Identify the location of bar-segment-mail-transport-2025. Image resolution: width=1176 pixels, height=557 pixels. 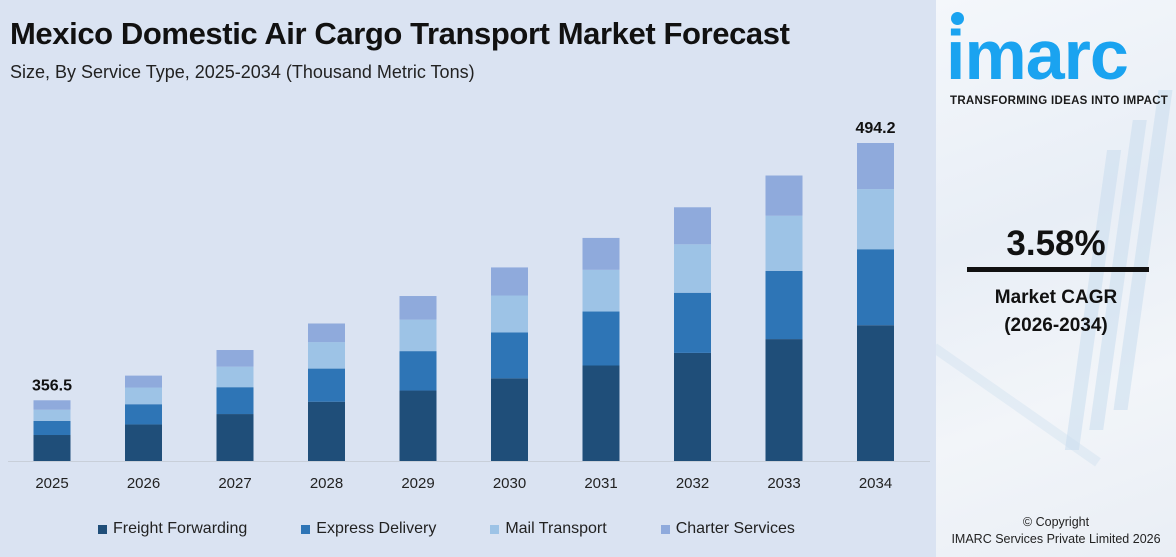
(52, 415).